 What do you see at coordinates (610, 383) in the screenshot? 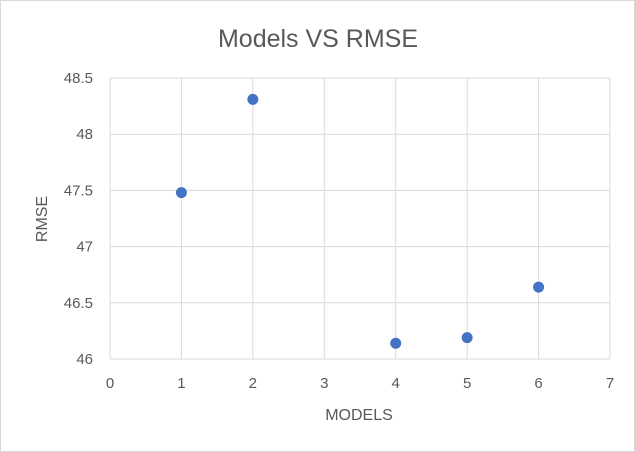
I see `x-tick-label: 7` at bounding box center [610, 383].